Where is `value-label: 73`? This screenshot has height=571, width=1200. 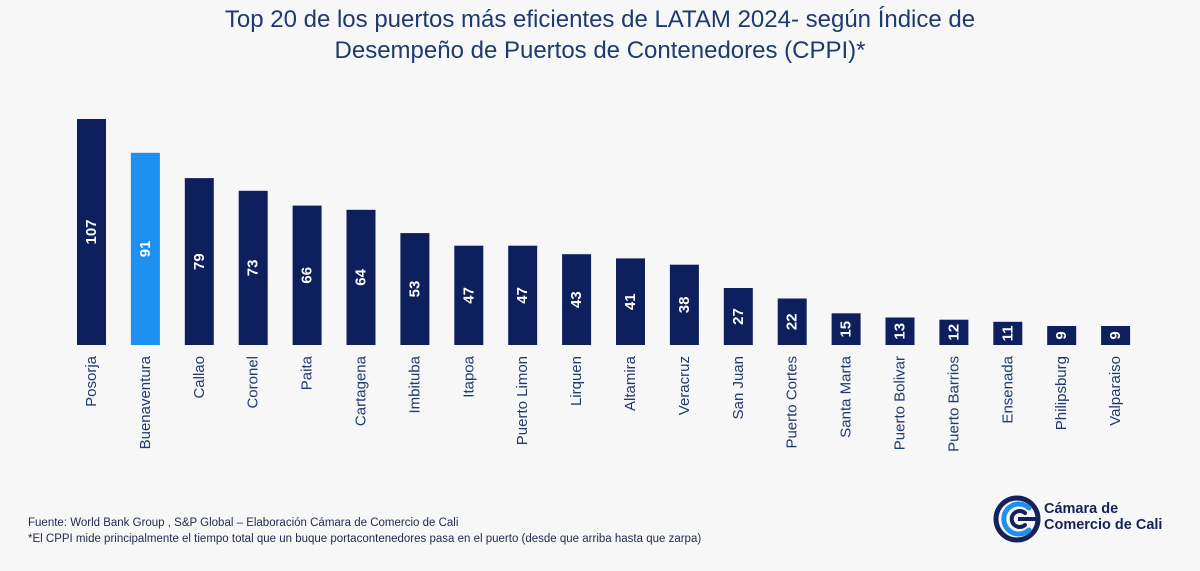 value-label: 73 is located at coordinates (253, 268).